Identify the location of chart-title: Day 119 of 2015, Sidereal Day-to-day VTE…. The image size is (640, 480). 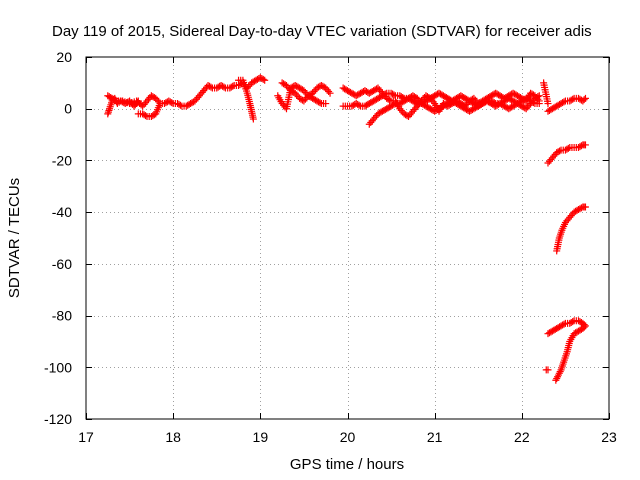
(322, 31).